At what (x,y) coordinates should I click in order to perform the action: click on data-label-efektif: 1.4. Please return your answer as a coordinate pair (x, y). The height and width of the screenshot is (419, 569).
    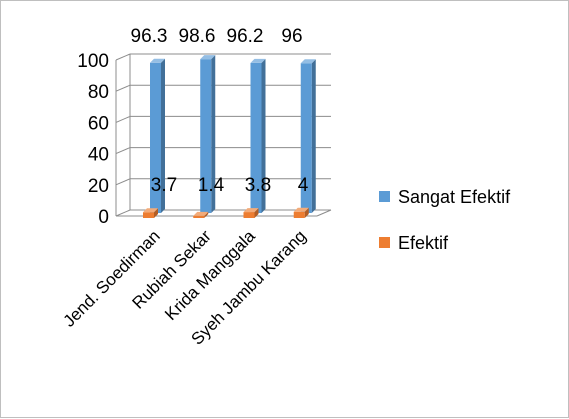
    Looking at the image, I should click on (211, 185).